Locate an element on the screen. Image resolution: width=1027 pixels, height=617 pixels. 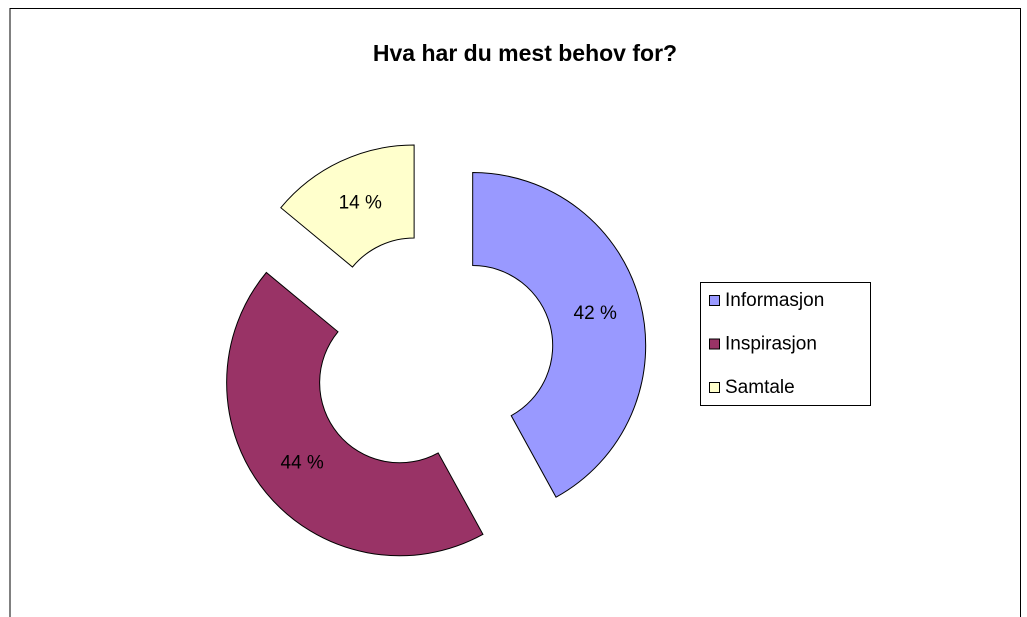
legend-label: Informasjon is located at coordinates (774, 300).